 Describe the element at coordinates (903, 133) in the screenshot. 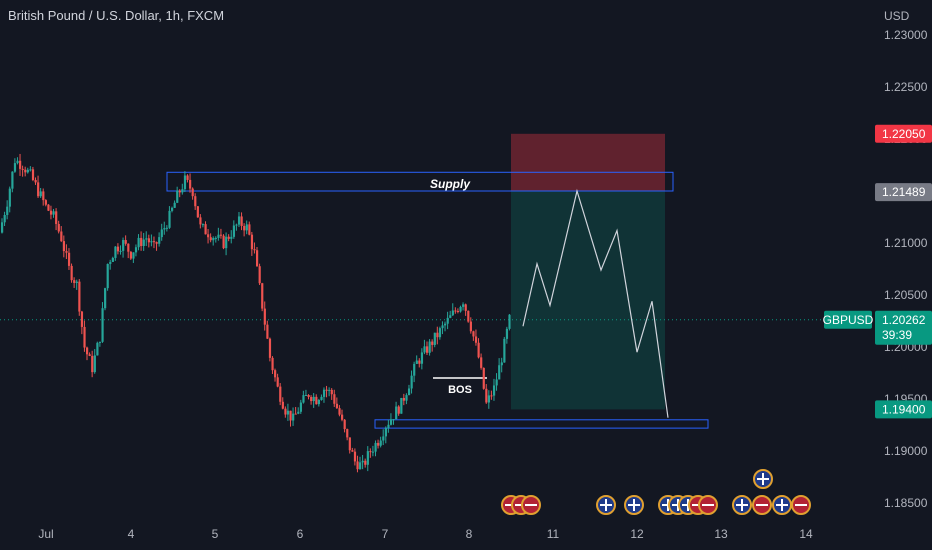

I see `price-tag` at that location.